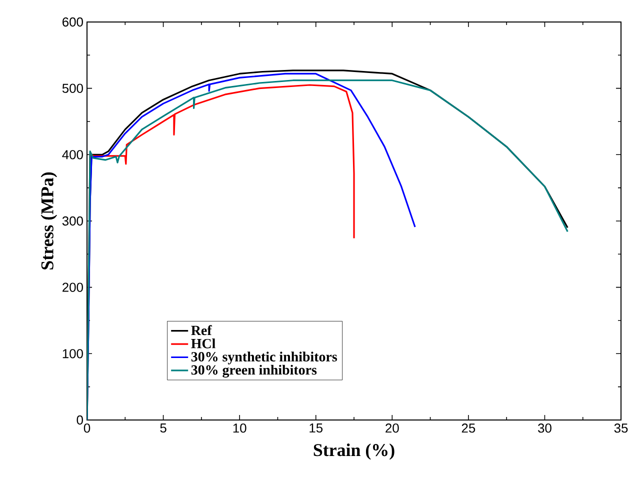 The width and height of the screenshot is (638, 482). What do you see at coordinates (72, 155) in the screenshot?
I see `y-tick-label: 400` at bounding box center [72, 155].